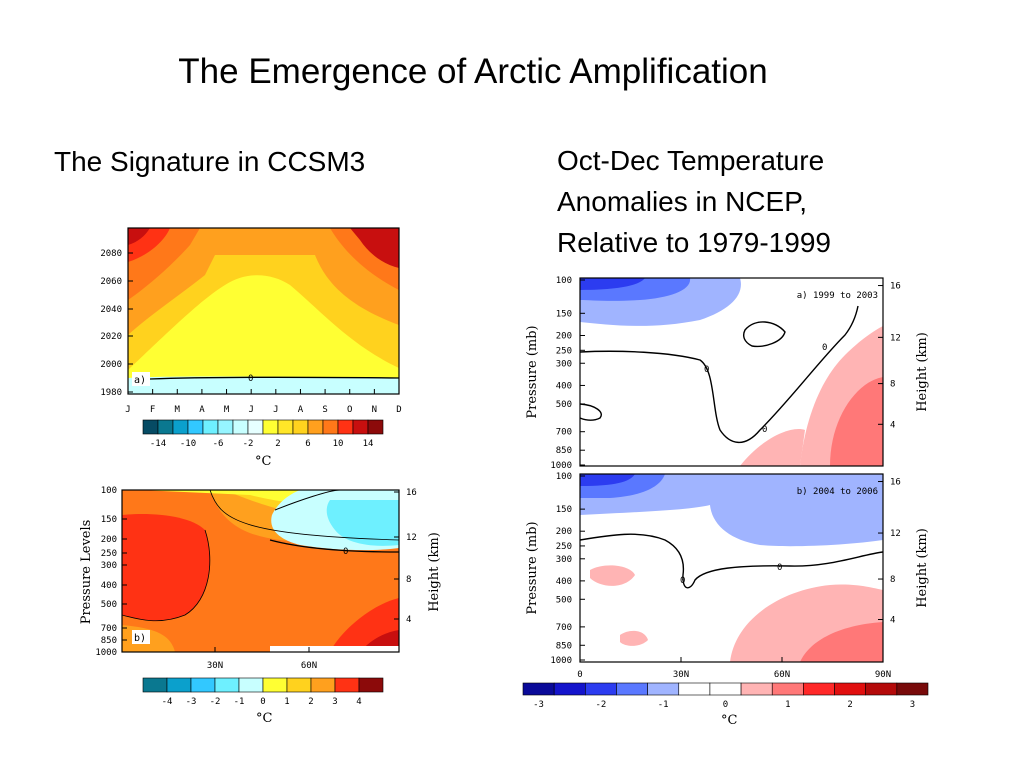 This screenshot has width=1024, height=768. I want to click on y2-axis-label: Height (km), so click(922, 568).